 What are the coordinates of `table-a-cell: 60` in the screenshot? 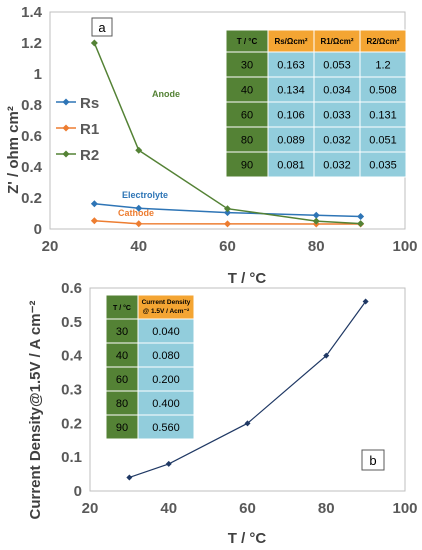 It's located at (247, 116).